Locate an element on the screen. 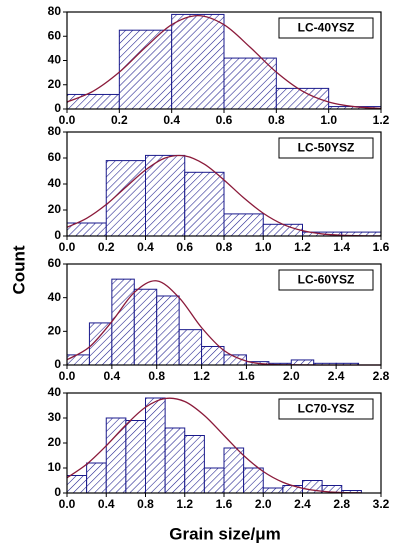 The image size is (401, 550). panel-label: LC-40YSZ is located at coordinates (326, 28).